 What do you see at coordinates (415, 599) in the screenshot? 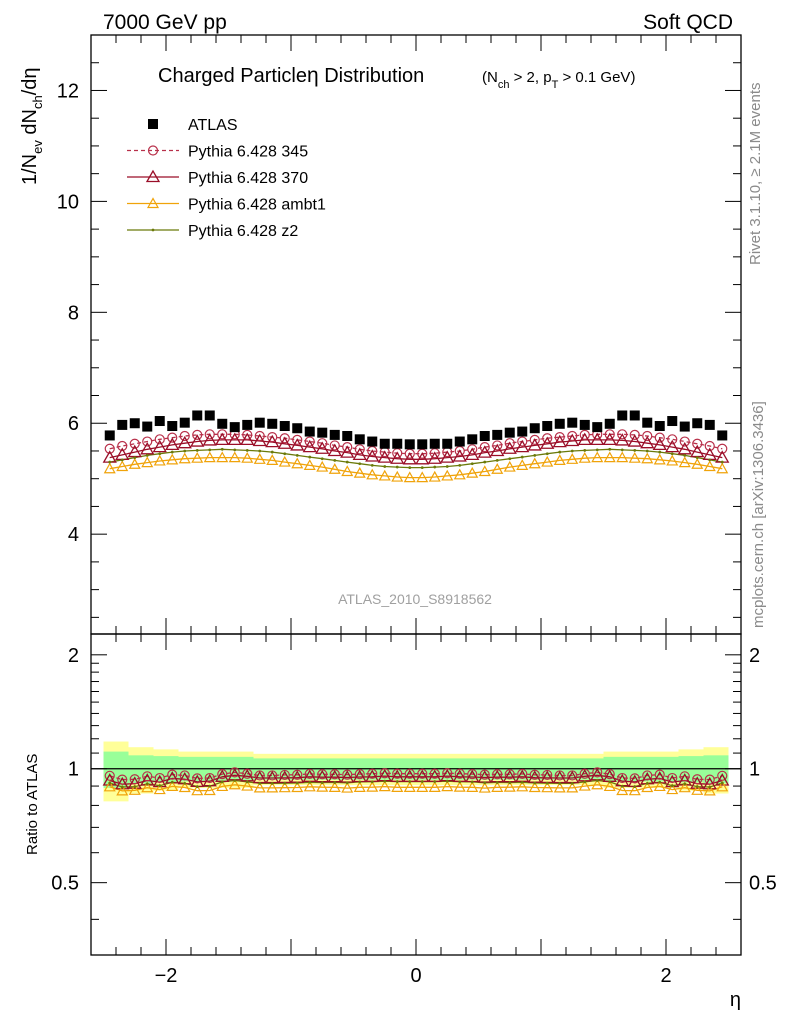
I see `analysis-id: ATLAS_2010_S8918562` at bounding box center [415, 599].